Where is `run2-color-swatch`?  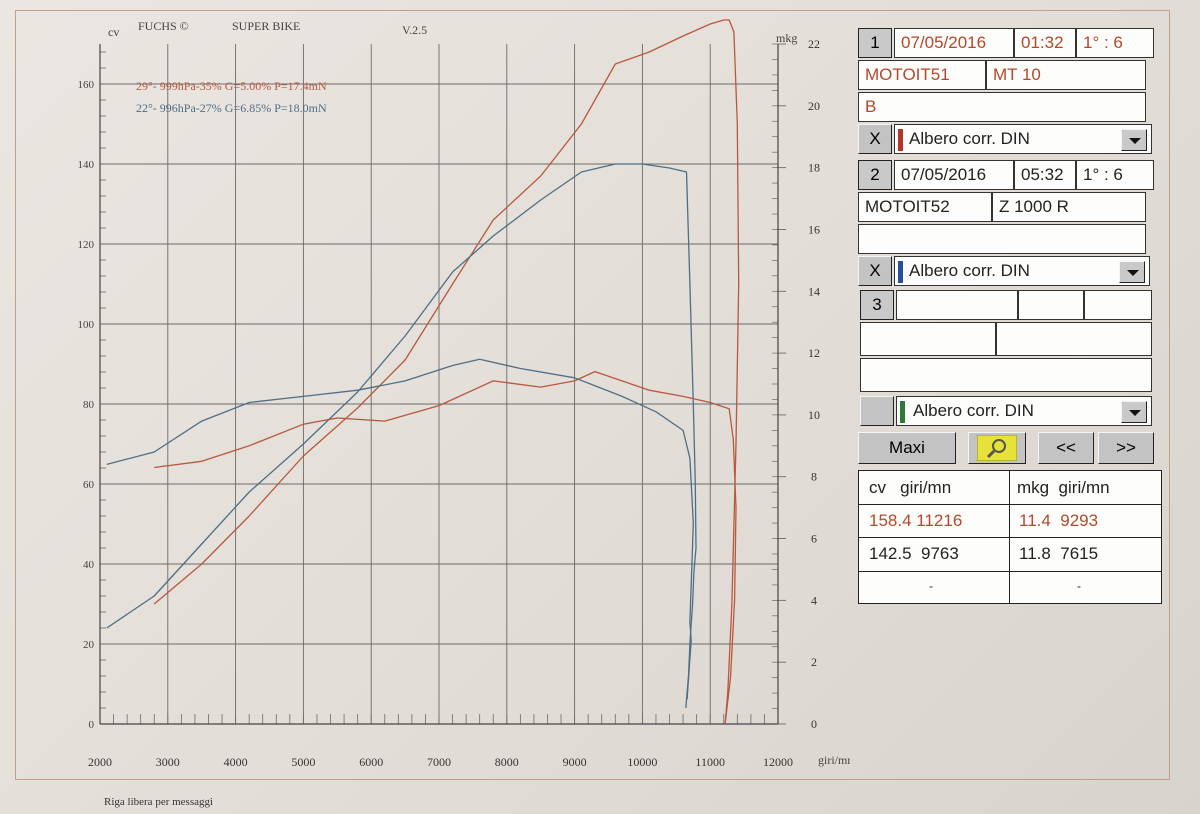
run2-color-swatch is located at coordinates (900, 272).